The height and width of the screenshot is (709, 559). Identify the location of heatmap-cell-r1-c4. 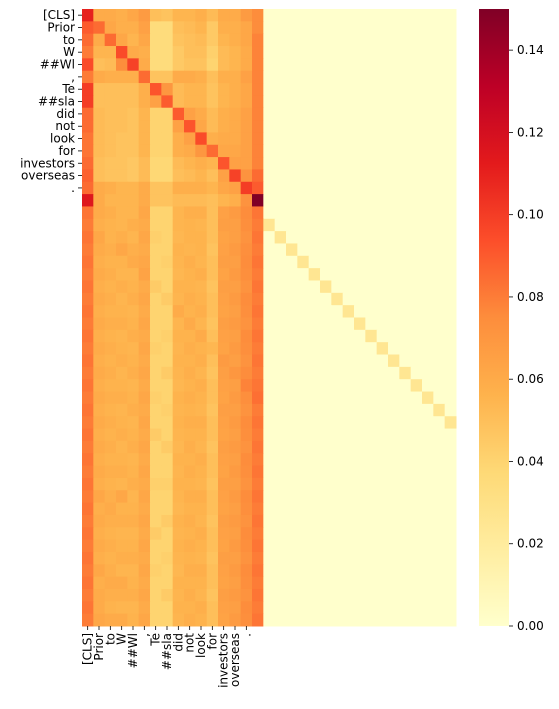
(133, 28).